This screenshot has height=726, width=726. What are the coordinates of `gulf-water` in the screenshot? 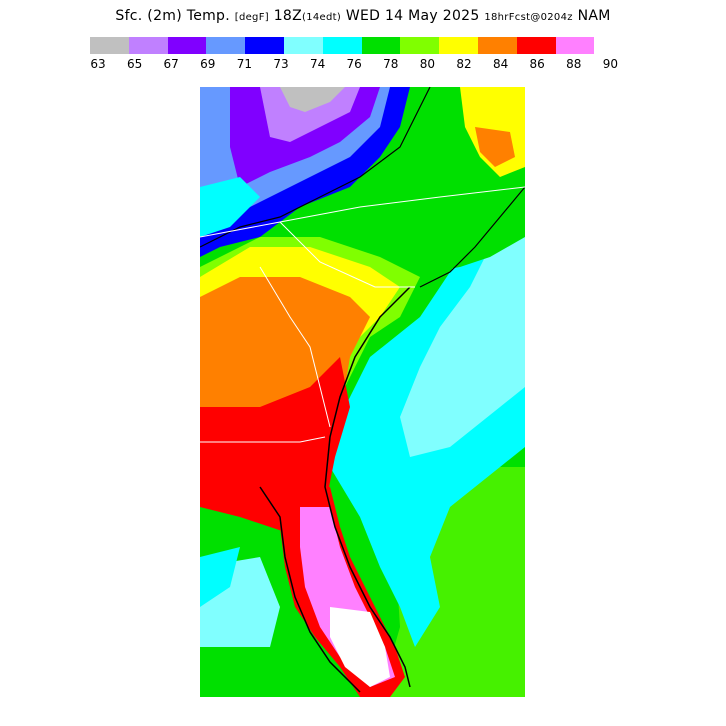 It's located at (255, 672).